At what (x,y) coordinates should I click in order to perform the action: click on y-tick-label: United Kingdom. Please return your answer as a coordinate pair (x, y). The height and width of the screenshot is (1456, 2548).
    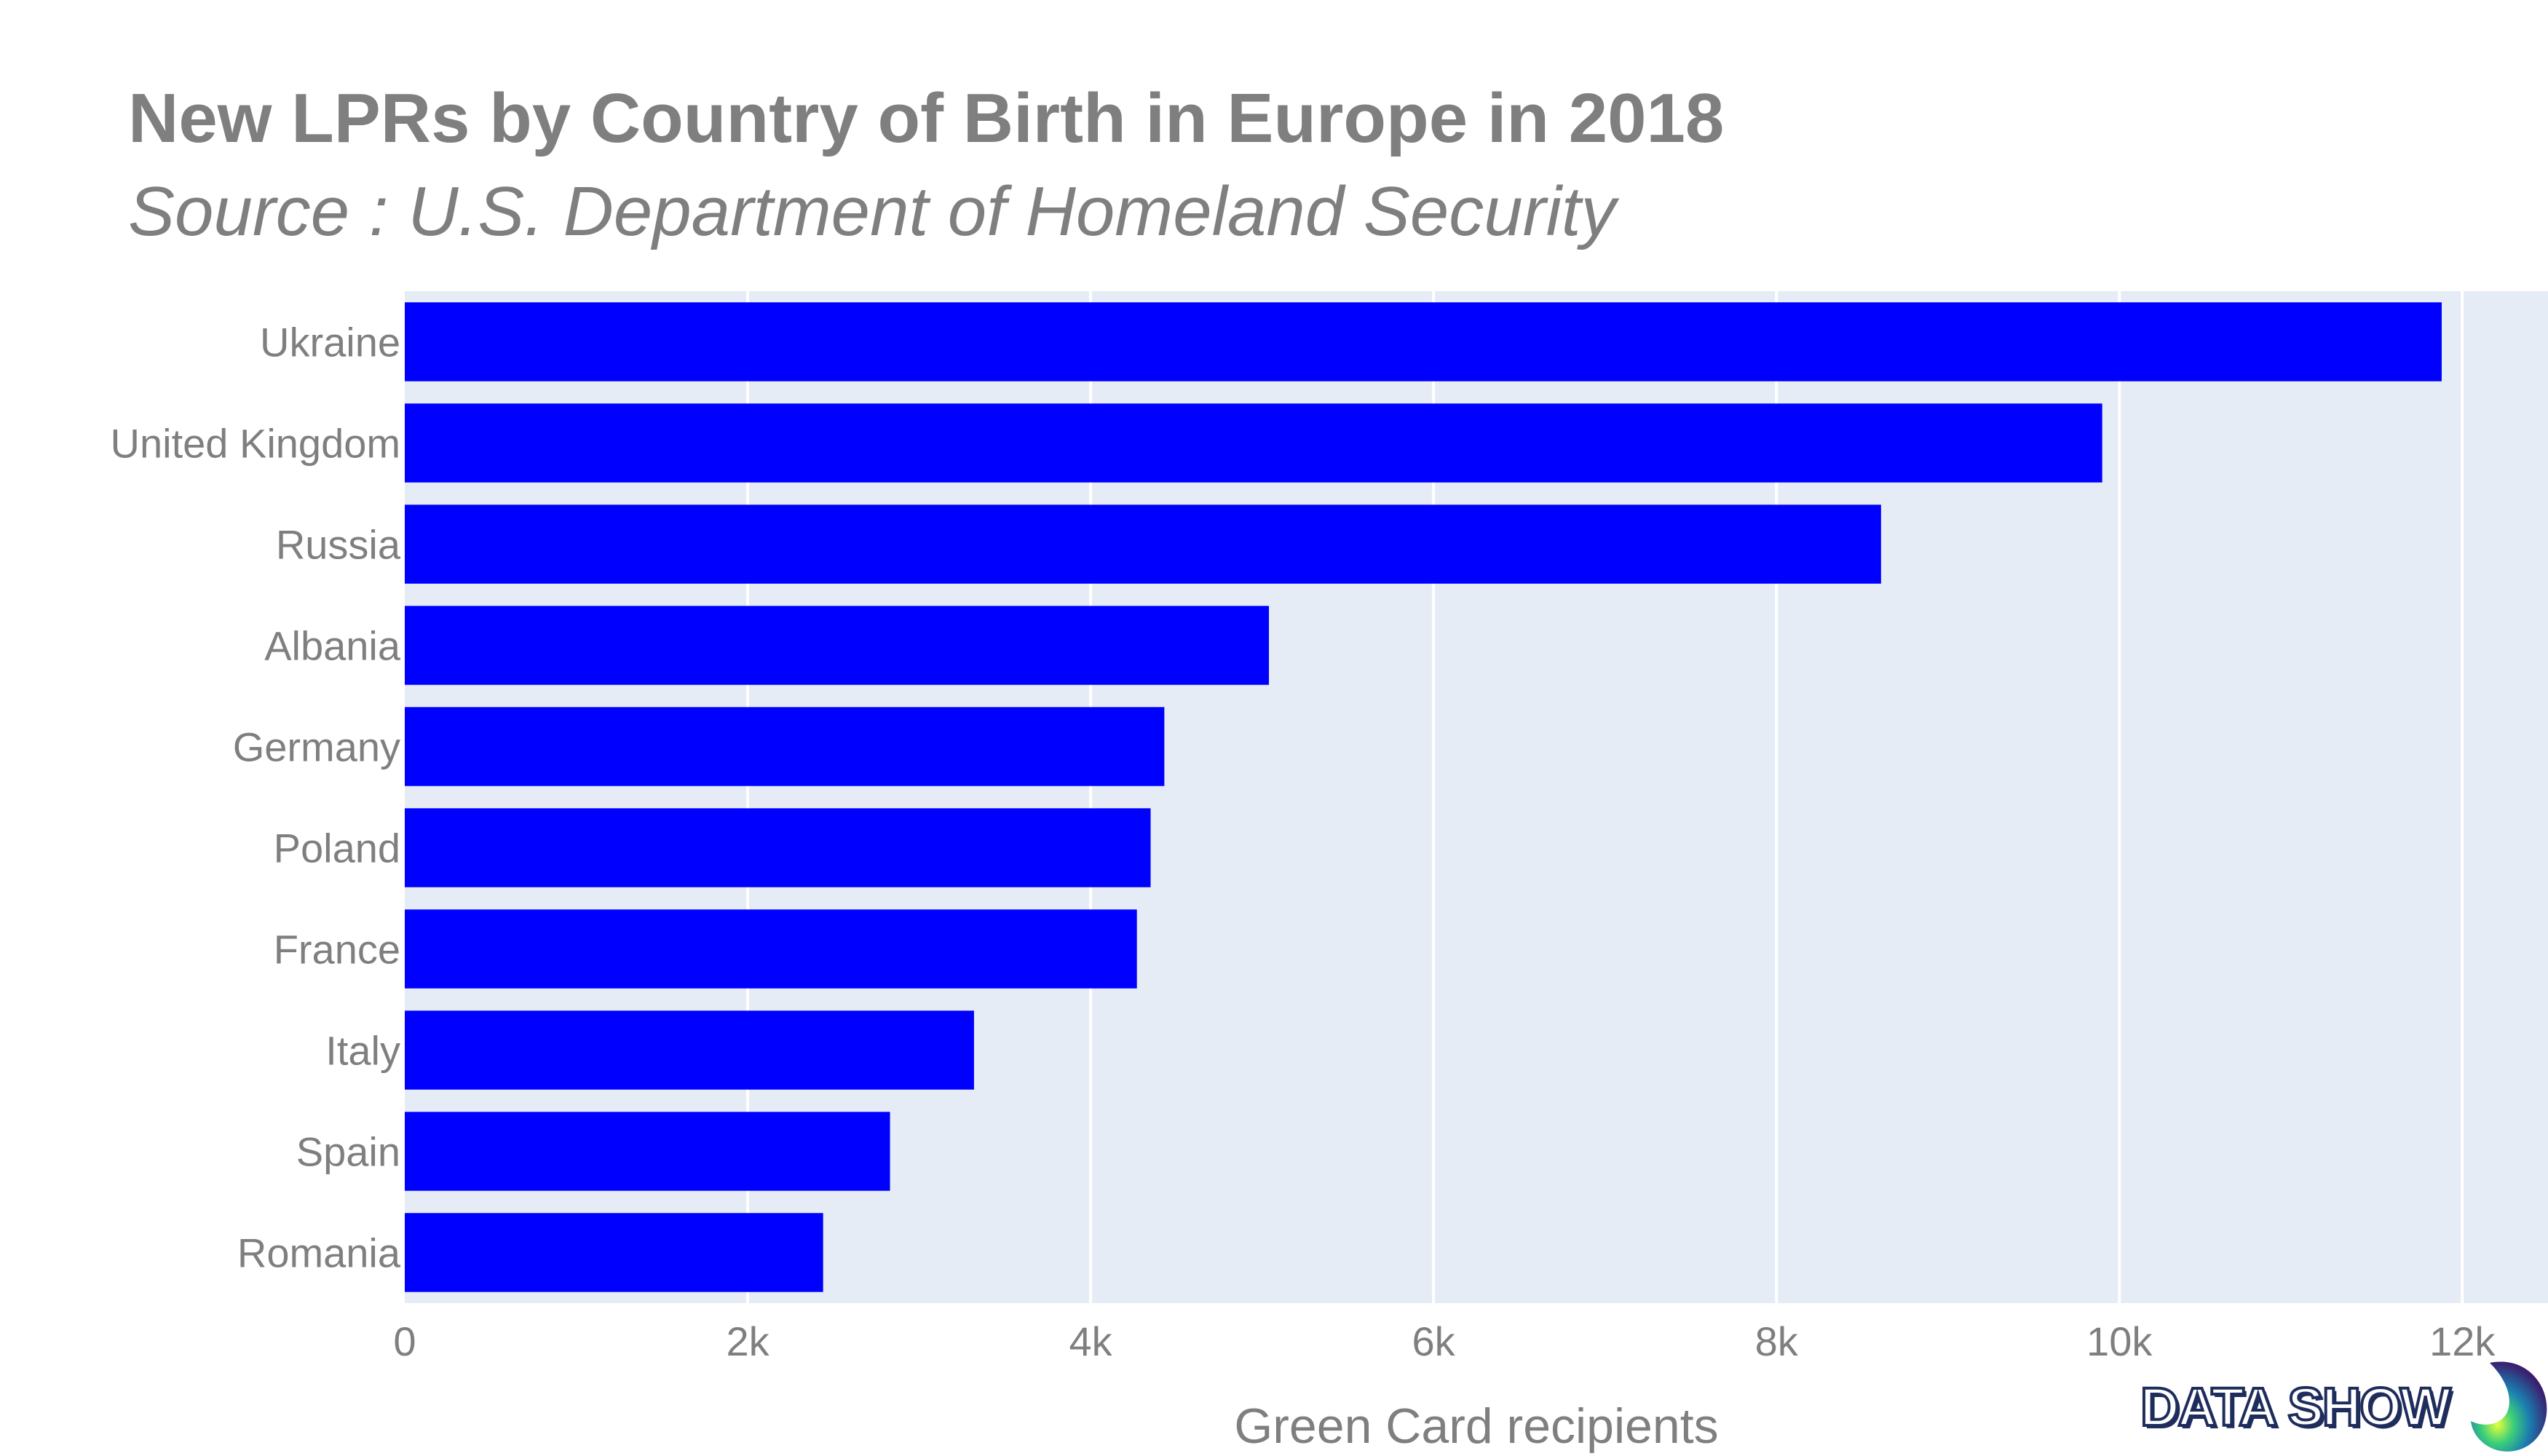
    Looking at the image, I should click on (255, 444).